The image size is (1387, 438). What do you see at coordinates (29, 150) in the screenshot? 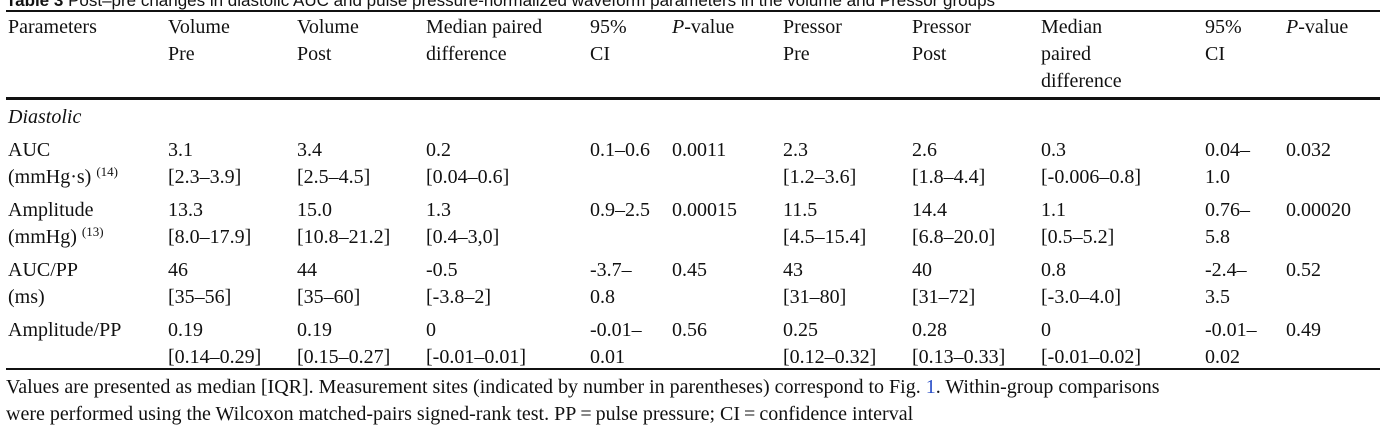
I see `row-parameter: AUC` at bounding box center [29, 150].